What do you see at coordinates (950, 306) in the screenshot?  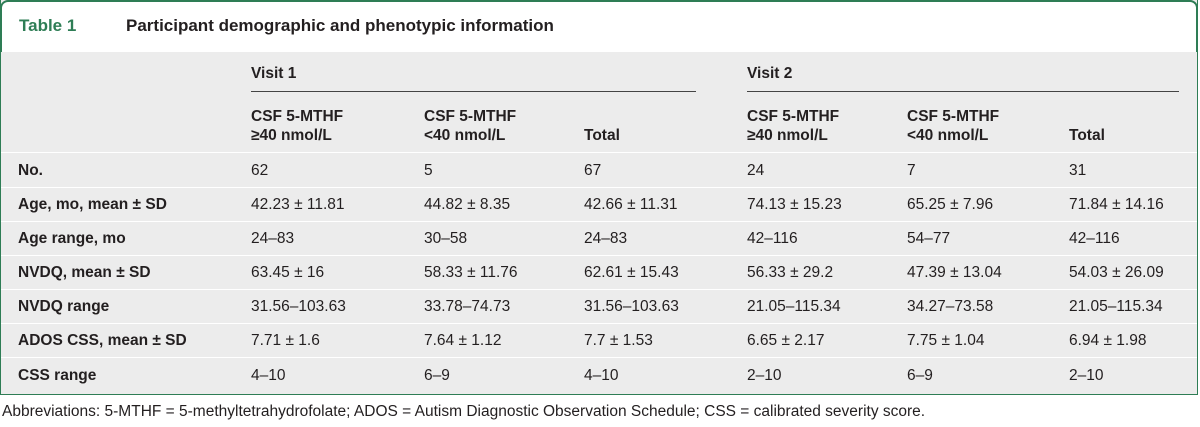 I see `table-cell: 34.27–73.58` at bounding box center [950, 306].